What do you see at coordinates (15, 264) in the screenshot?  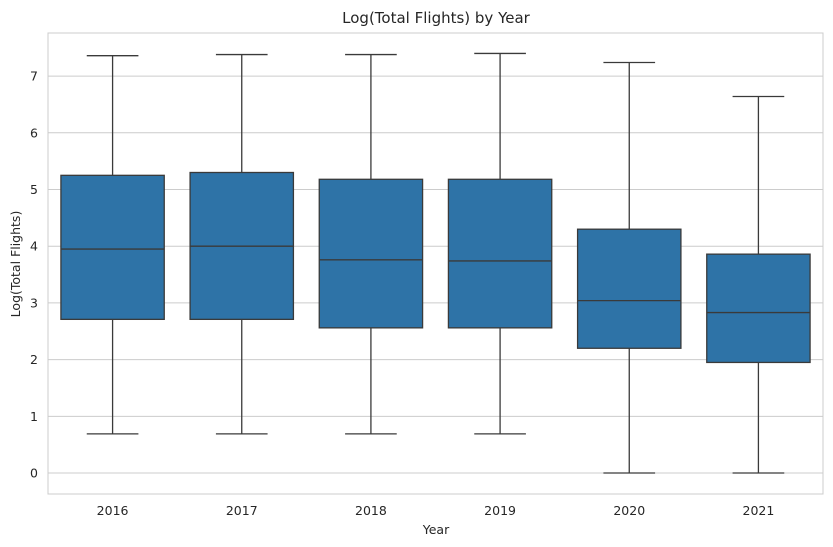 I see `y-axis-label: Log(Total Flights)` at bounding box center [15, 264].